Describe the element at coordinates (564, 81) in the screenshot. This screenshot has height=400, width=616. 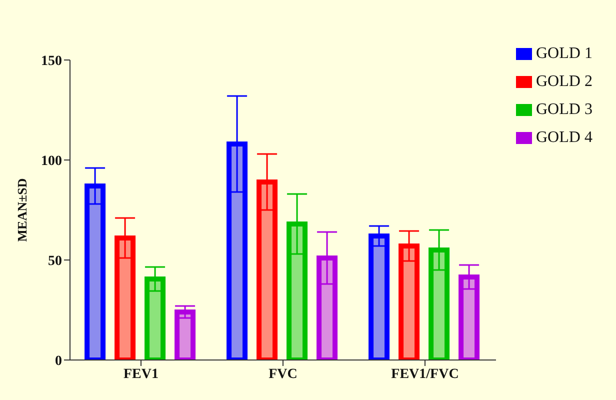
I see `legend-label: GOLD 2` at that location.